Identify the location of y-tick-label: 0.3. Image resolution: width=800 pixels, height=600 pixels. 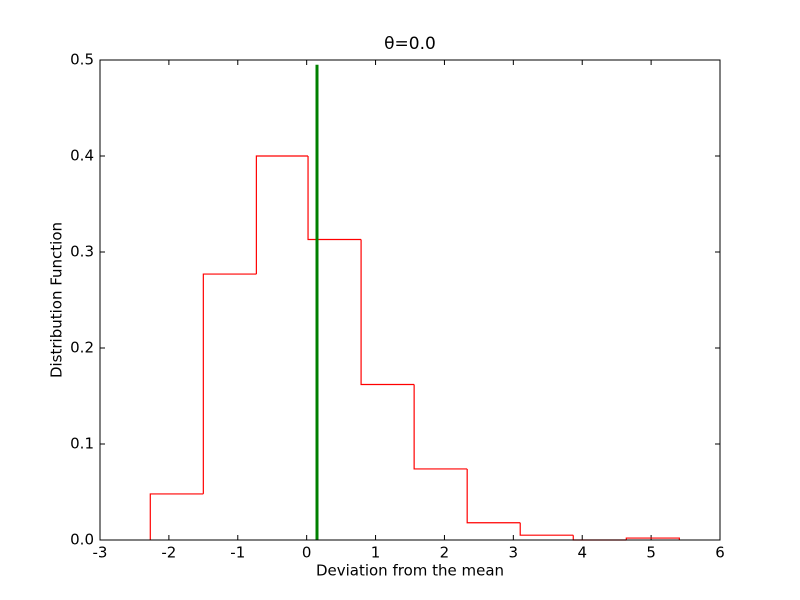
(82, 252).